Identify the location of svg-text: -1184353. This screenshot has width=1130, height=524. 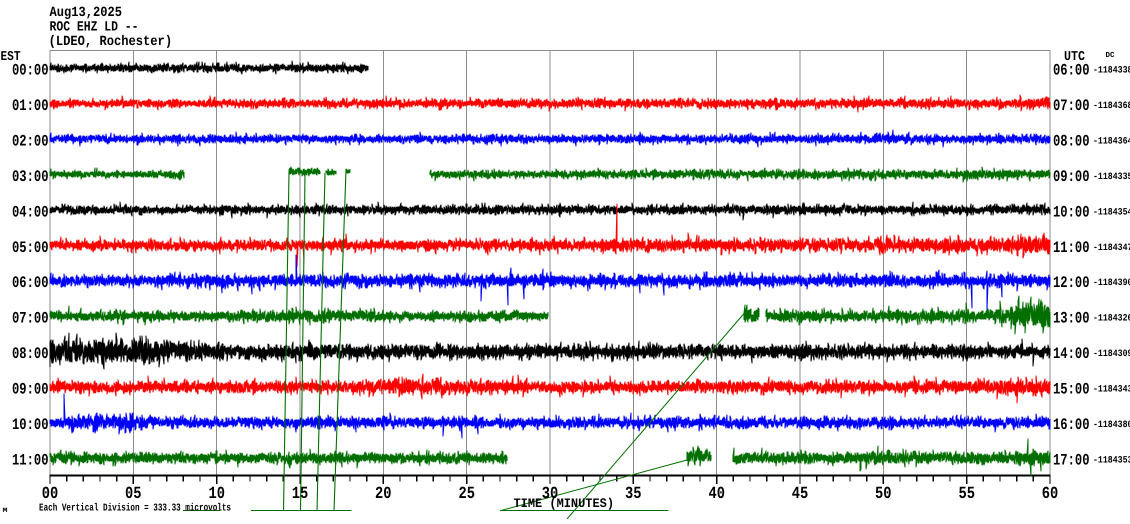
(1111, 460).